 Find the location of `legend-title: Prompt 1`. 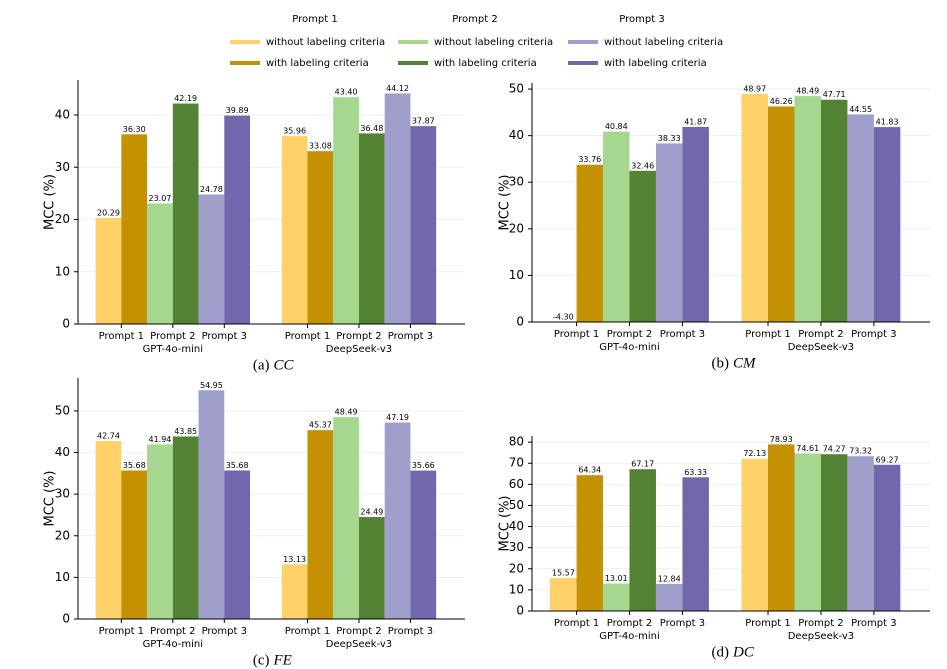

legend-title: Prompt 1 is located at coordinates (314, 19).